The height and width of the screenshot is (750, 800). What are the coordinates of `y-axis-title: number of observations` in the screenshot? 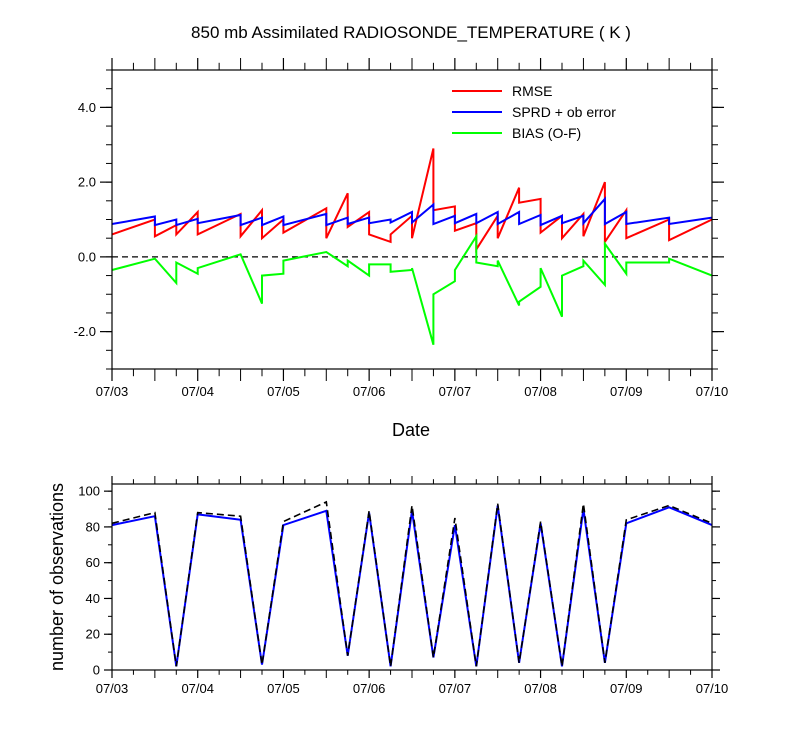 It's located at (57, 577).